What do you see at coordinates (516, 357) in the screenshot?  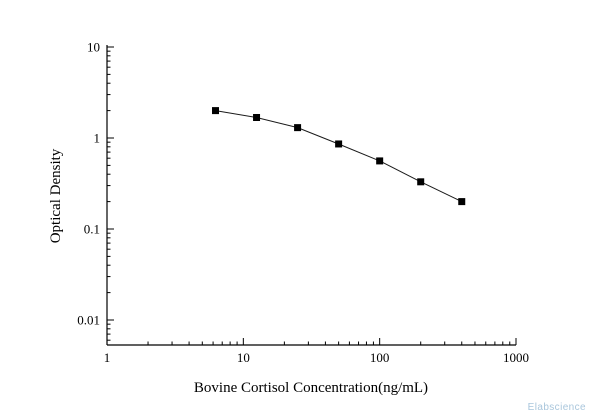 I see `x-tick-label: 1000` at bounding box center [516, 357].